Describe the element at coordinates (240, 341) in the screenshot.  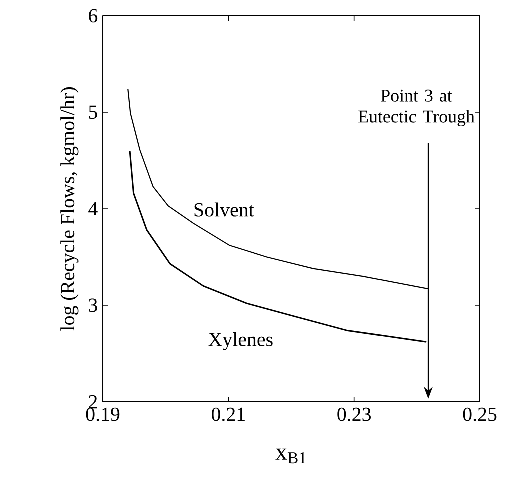
I see `series-label: Xylenes` at that location.